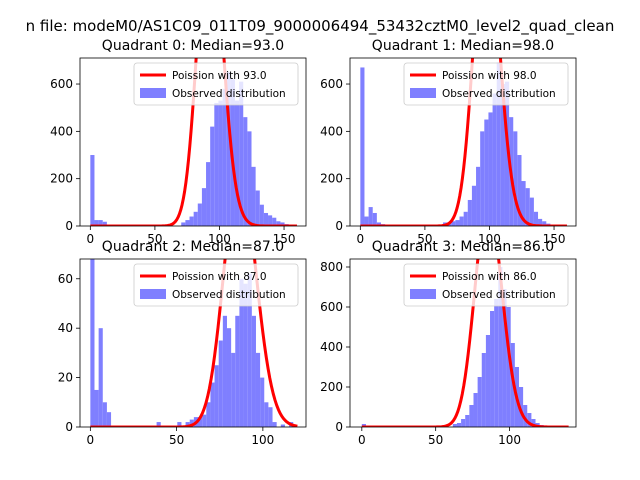 The height and width of the screenshot is (480, 640). Describe the element at coordinates (61, 84) in the screenshot. I see `y-tick-label: 600` at that location.